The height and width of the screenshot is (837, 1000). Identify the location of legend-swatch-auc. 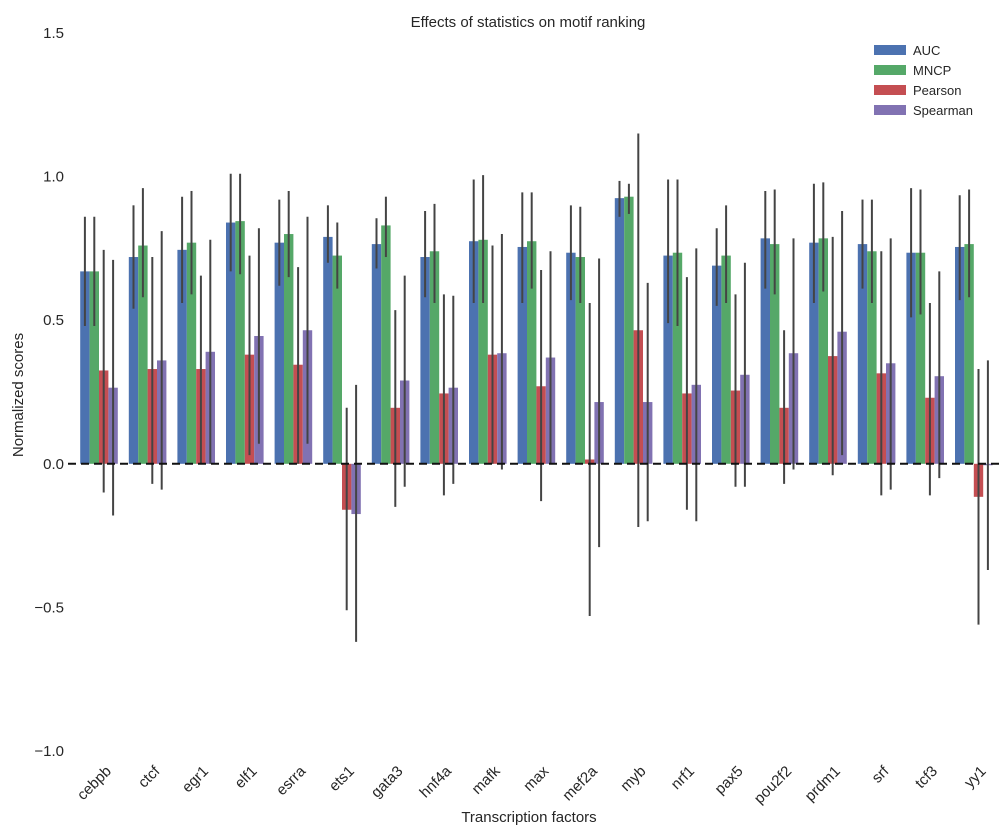
(890, 50).